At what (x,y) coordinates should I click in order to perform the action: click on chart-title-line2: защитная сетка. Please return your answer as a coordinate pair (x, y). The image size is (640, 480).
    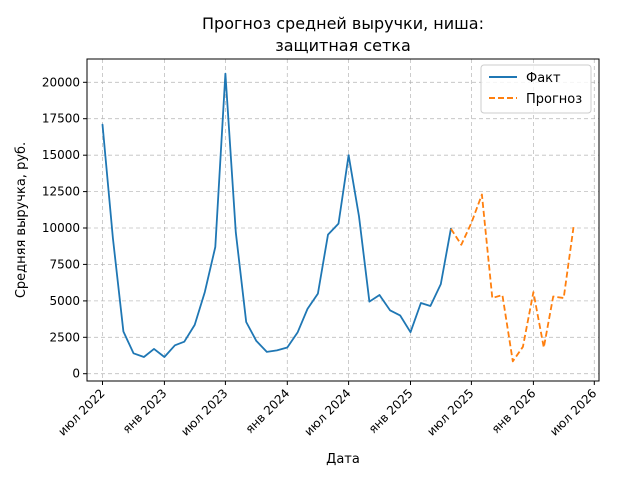
    Looking at the image, I should click on (343, 45).